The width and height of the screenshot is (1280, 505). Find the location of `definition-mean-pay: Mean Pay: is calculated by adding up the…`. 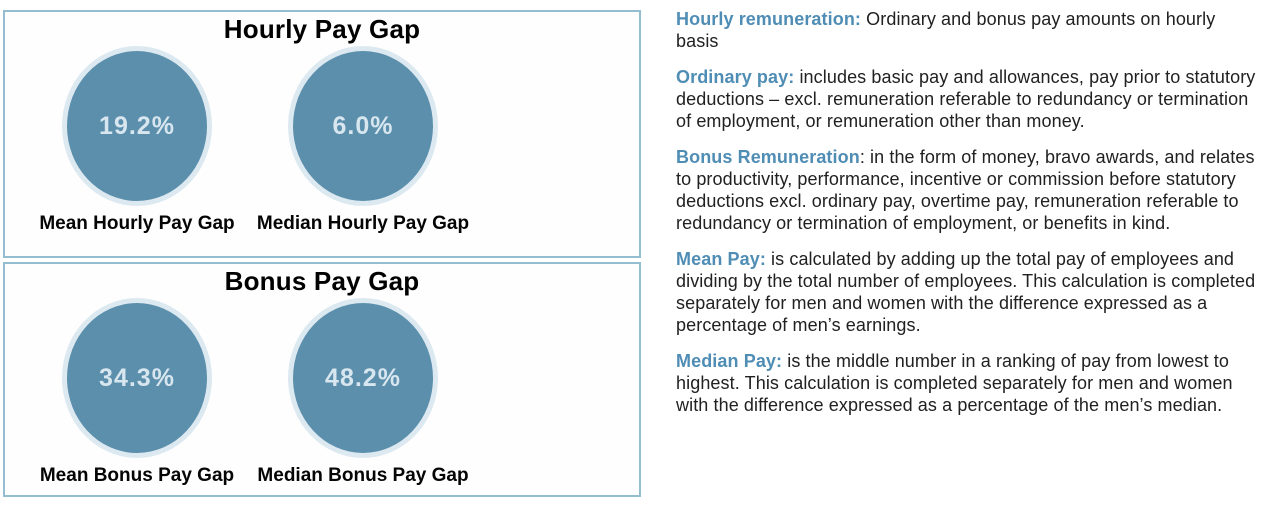

definition-mean-pay: Mean Pay: is calculated by adding up the… is located at coordinates (966, 292).